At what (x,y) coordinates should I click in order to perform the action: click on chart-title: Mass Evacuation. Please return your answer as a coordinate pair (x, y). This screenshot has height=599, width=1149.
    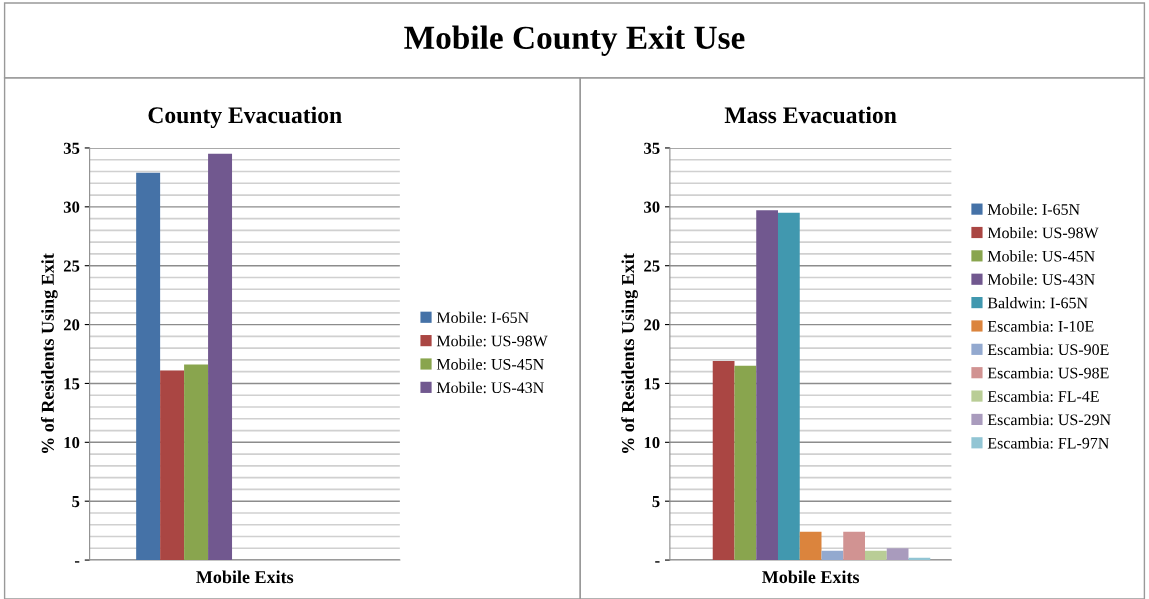
    Looking at the image, I should click on (810, 115).